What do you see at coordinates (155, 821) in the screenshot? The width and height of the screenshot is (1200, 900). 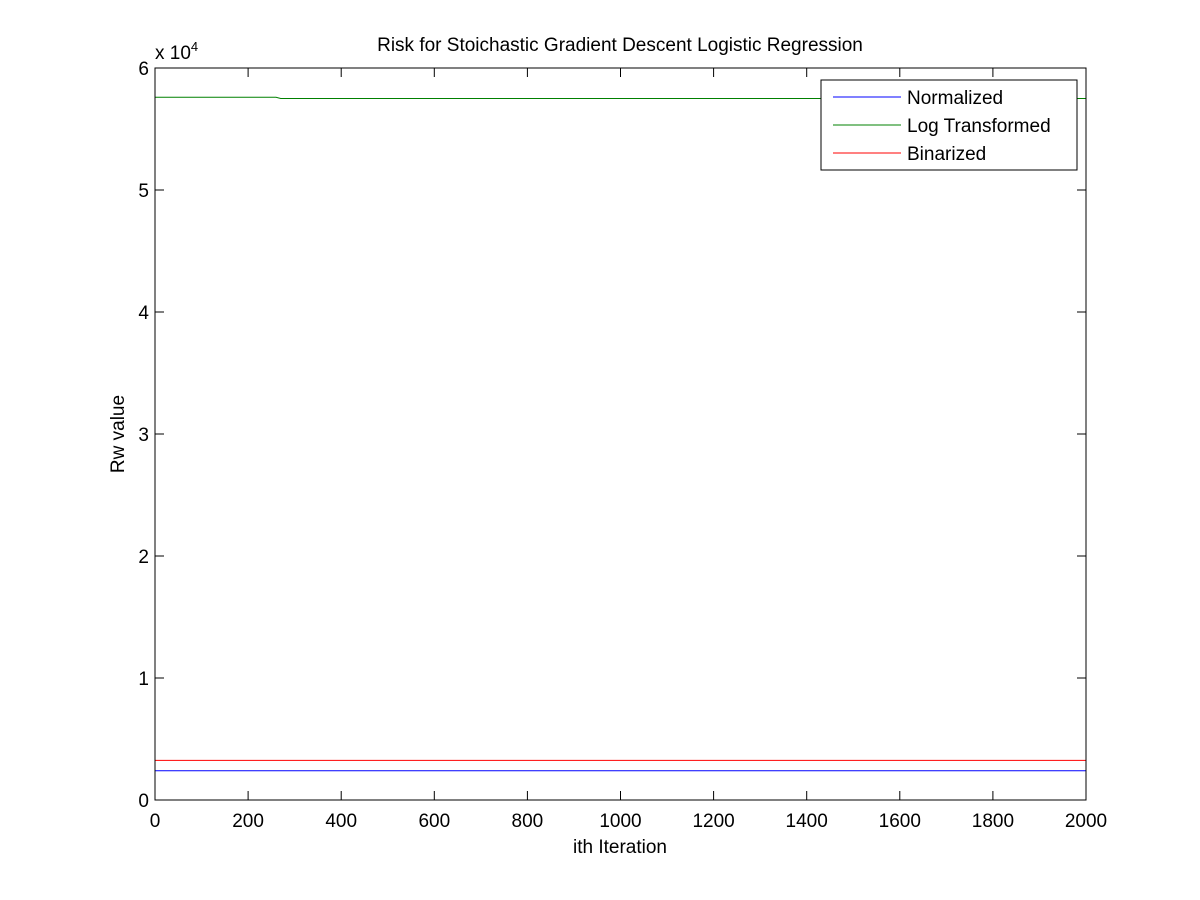 I see `x-tick-label: 0` at bounding box center [155, 821].